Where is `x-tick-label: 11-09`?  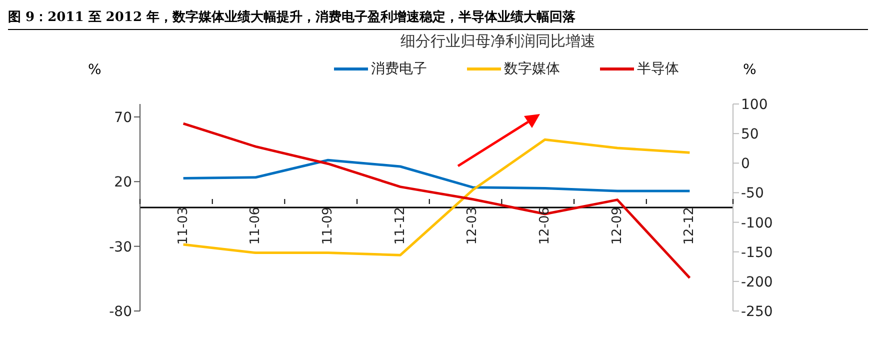 x-tick-label: 11-09 is located at coordinates (328, 226).